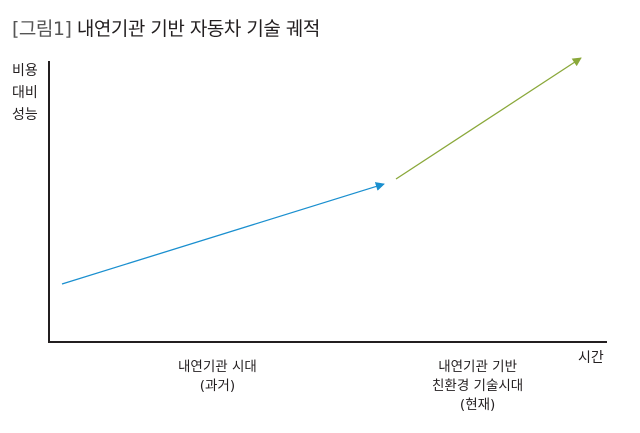  Describe the element at coordinates (25, 71) in the screenshot. I see `y-axis-label-line: 비용` at that location.